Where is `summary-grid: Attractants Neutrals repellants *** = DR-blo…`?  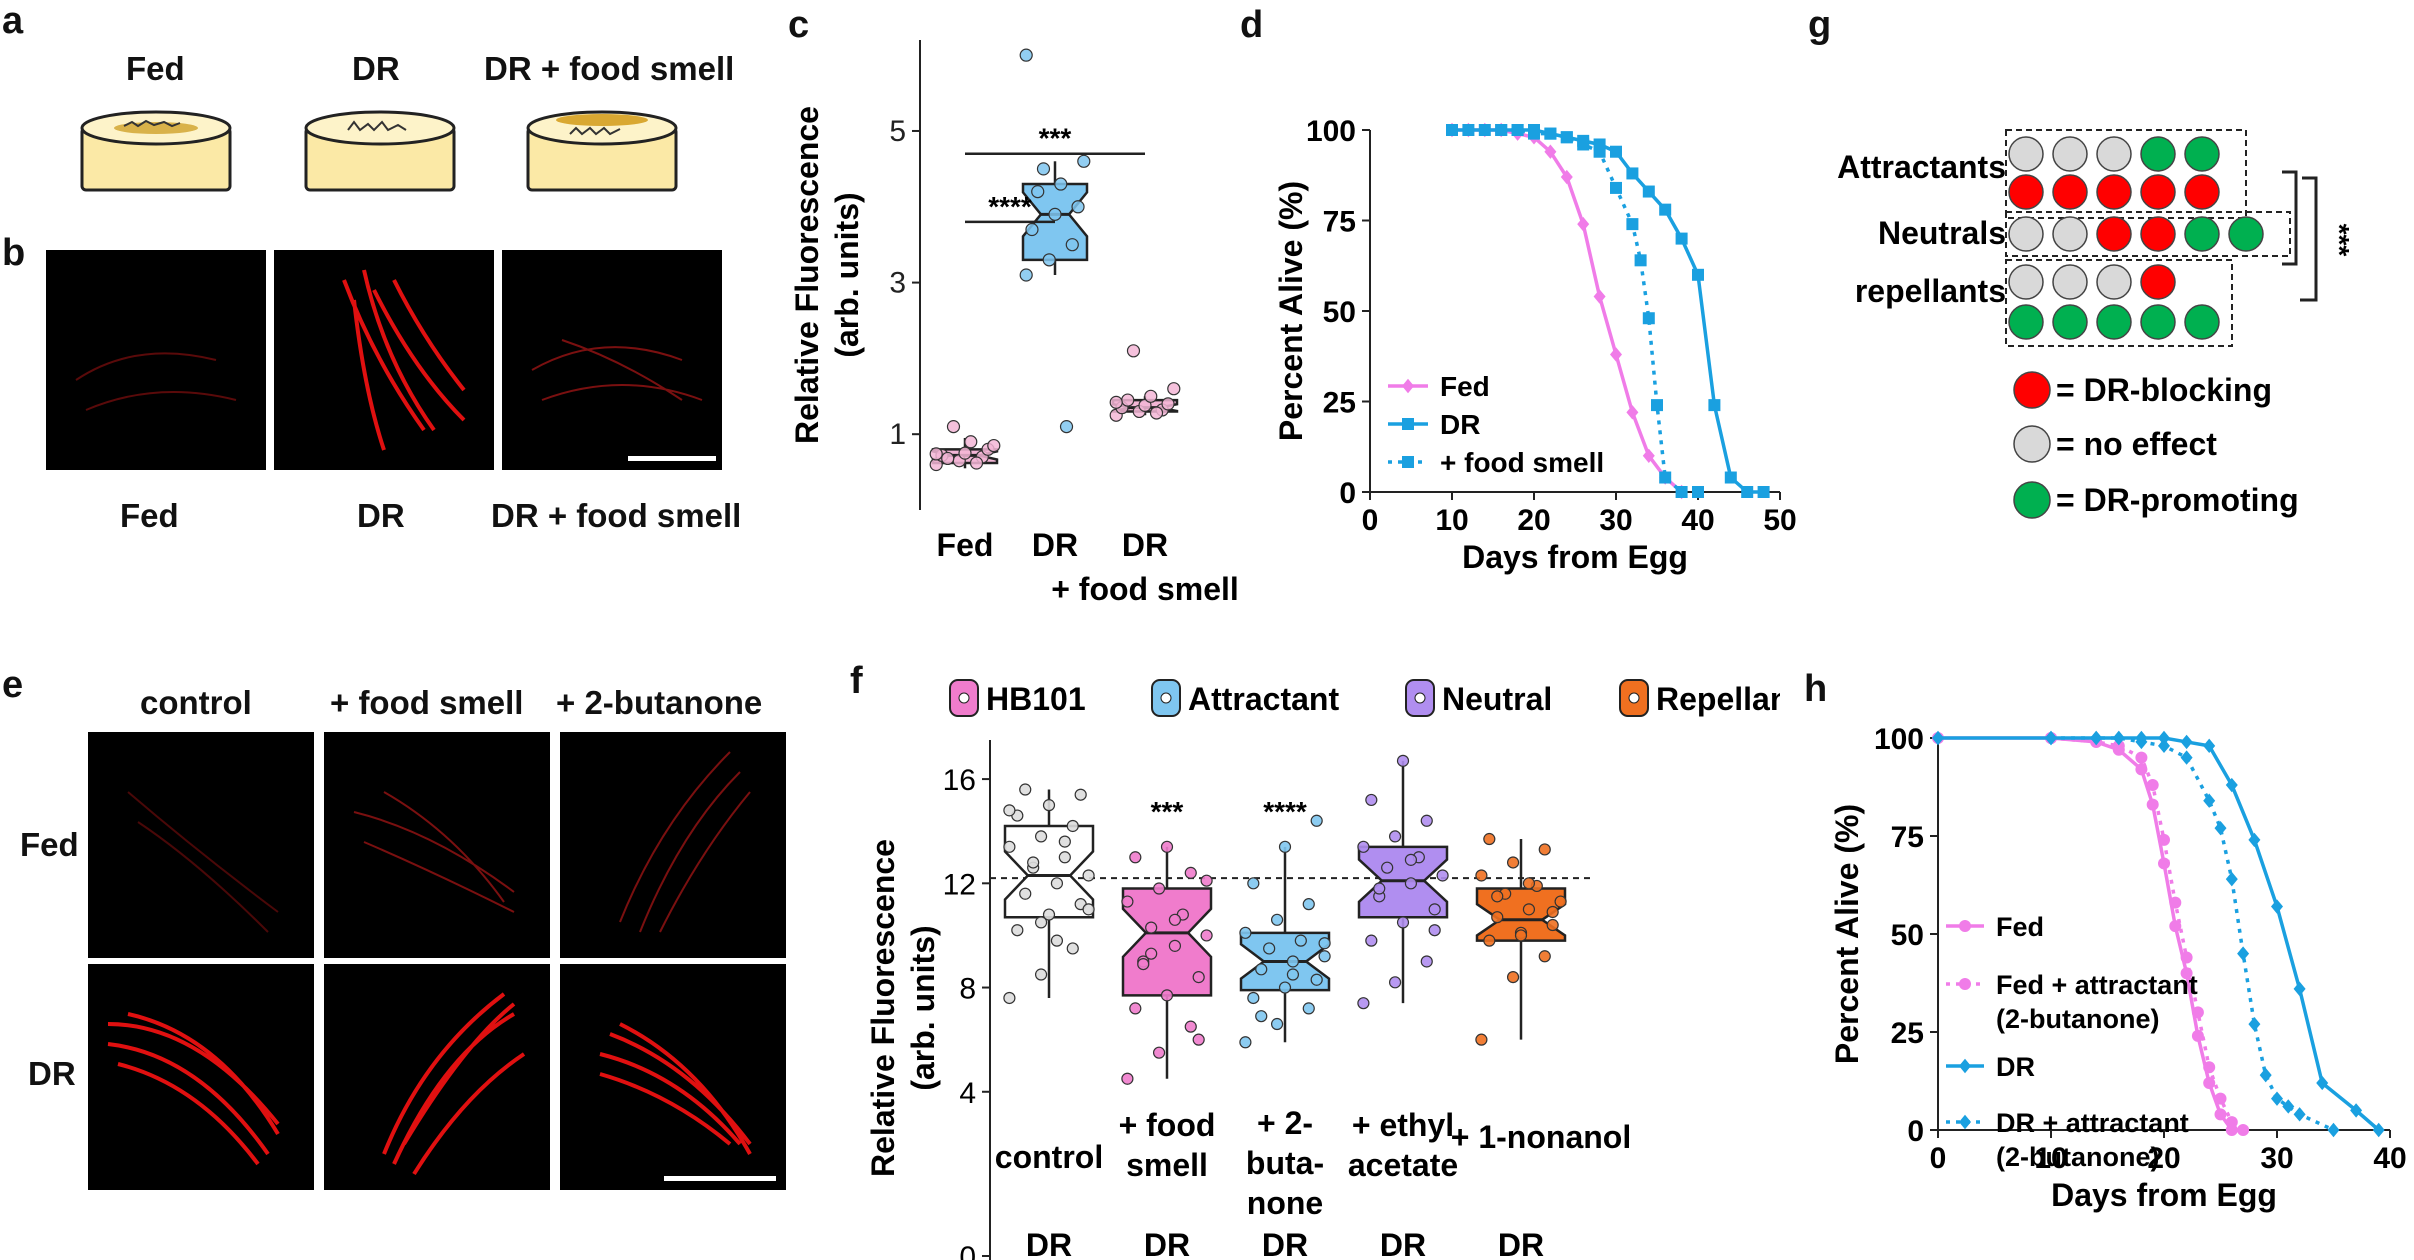 summary-grid: Attractants Neutrals repellants *** = DR-blo… is located at coordinates (2096, 324).